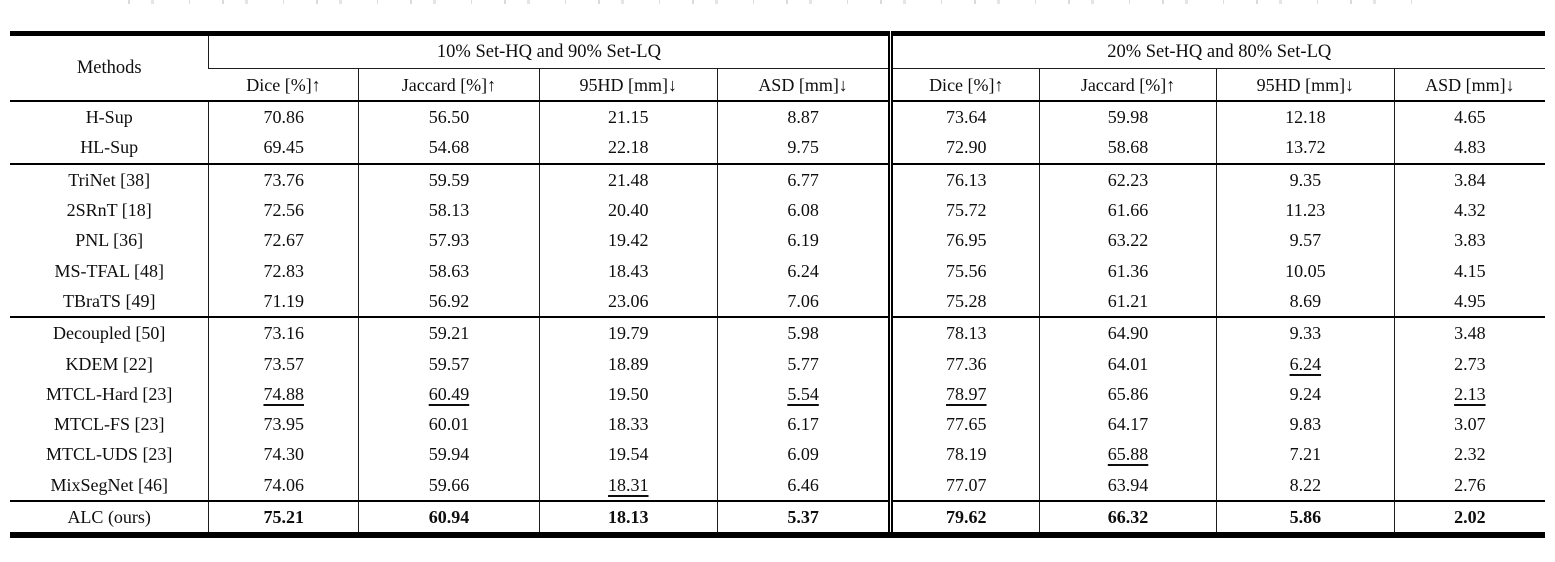 This screenshot has height=562, width=1555. I want to click on metric-value: 58.63, so click(449, 270).